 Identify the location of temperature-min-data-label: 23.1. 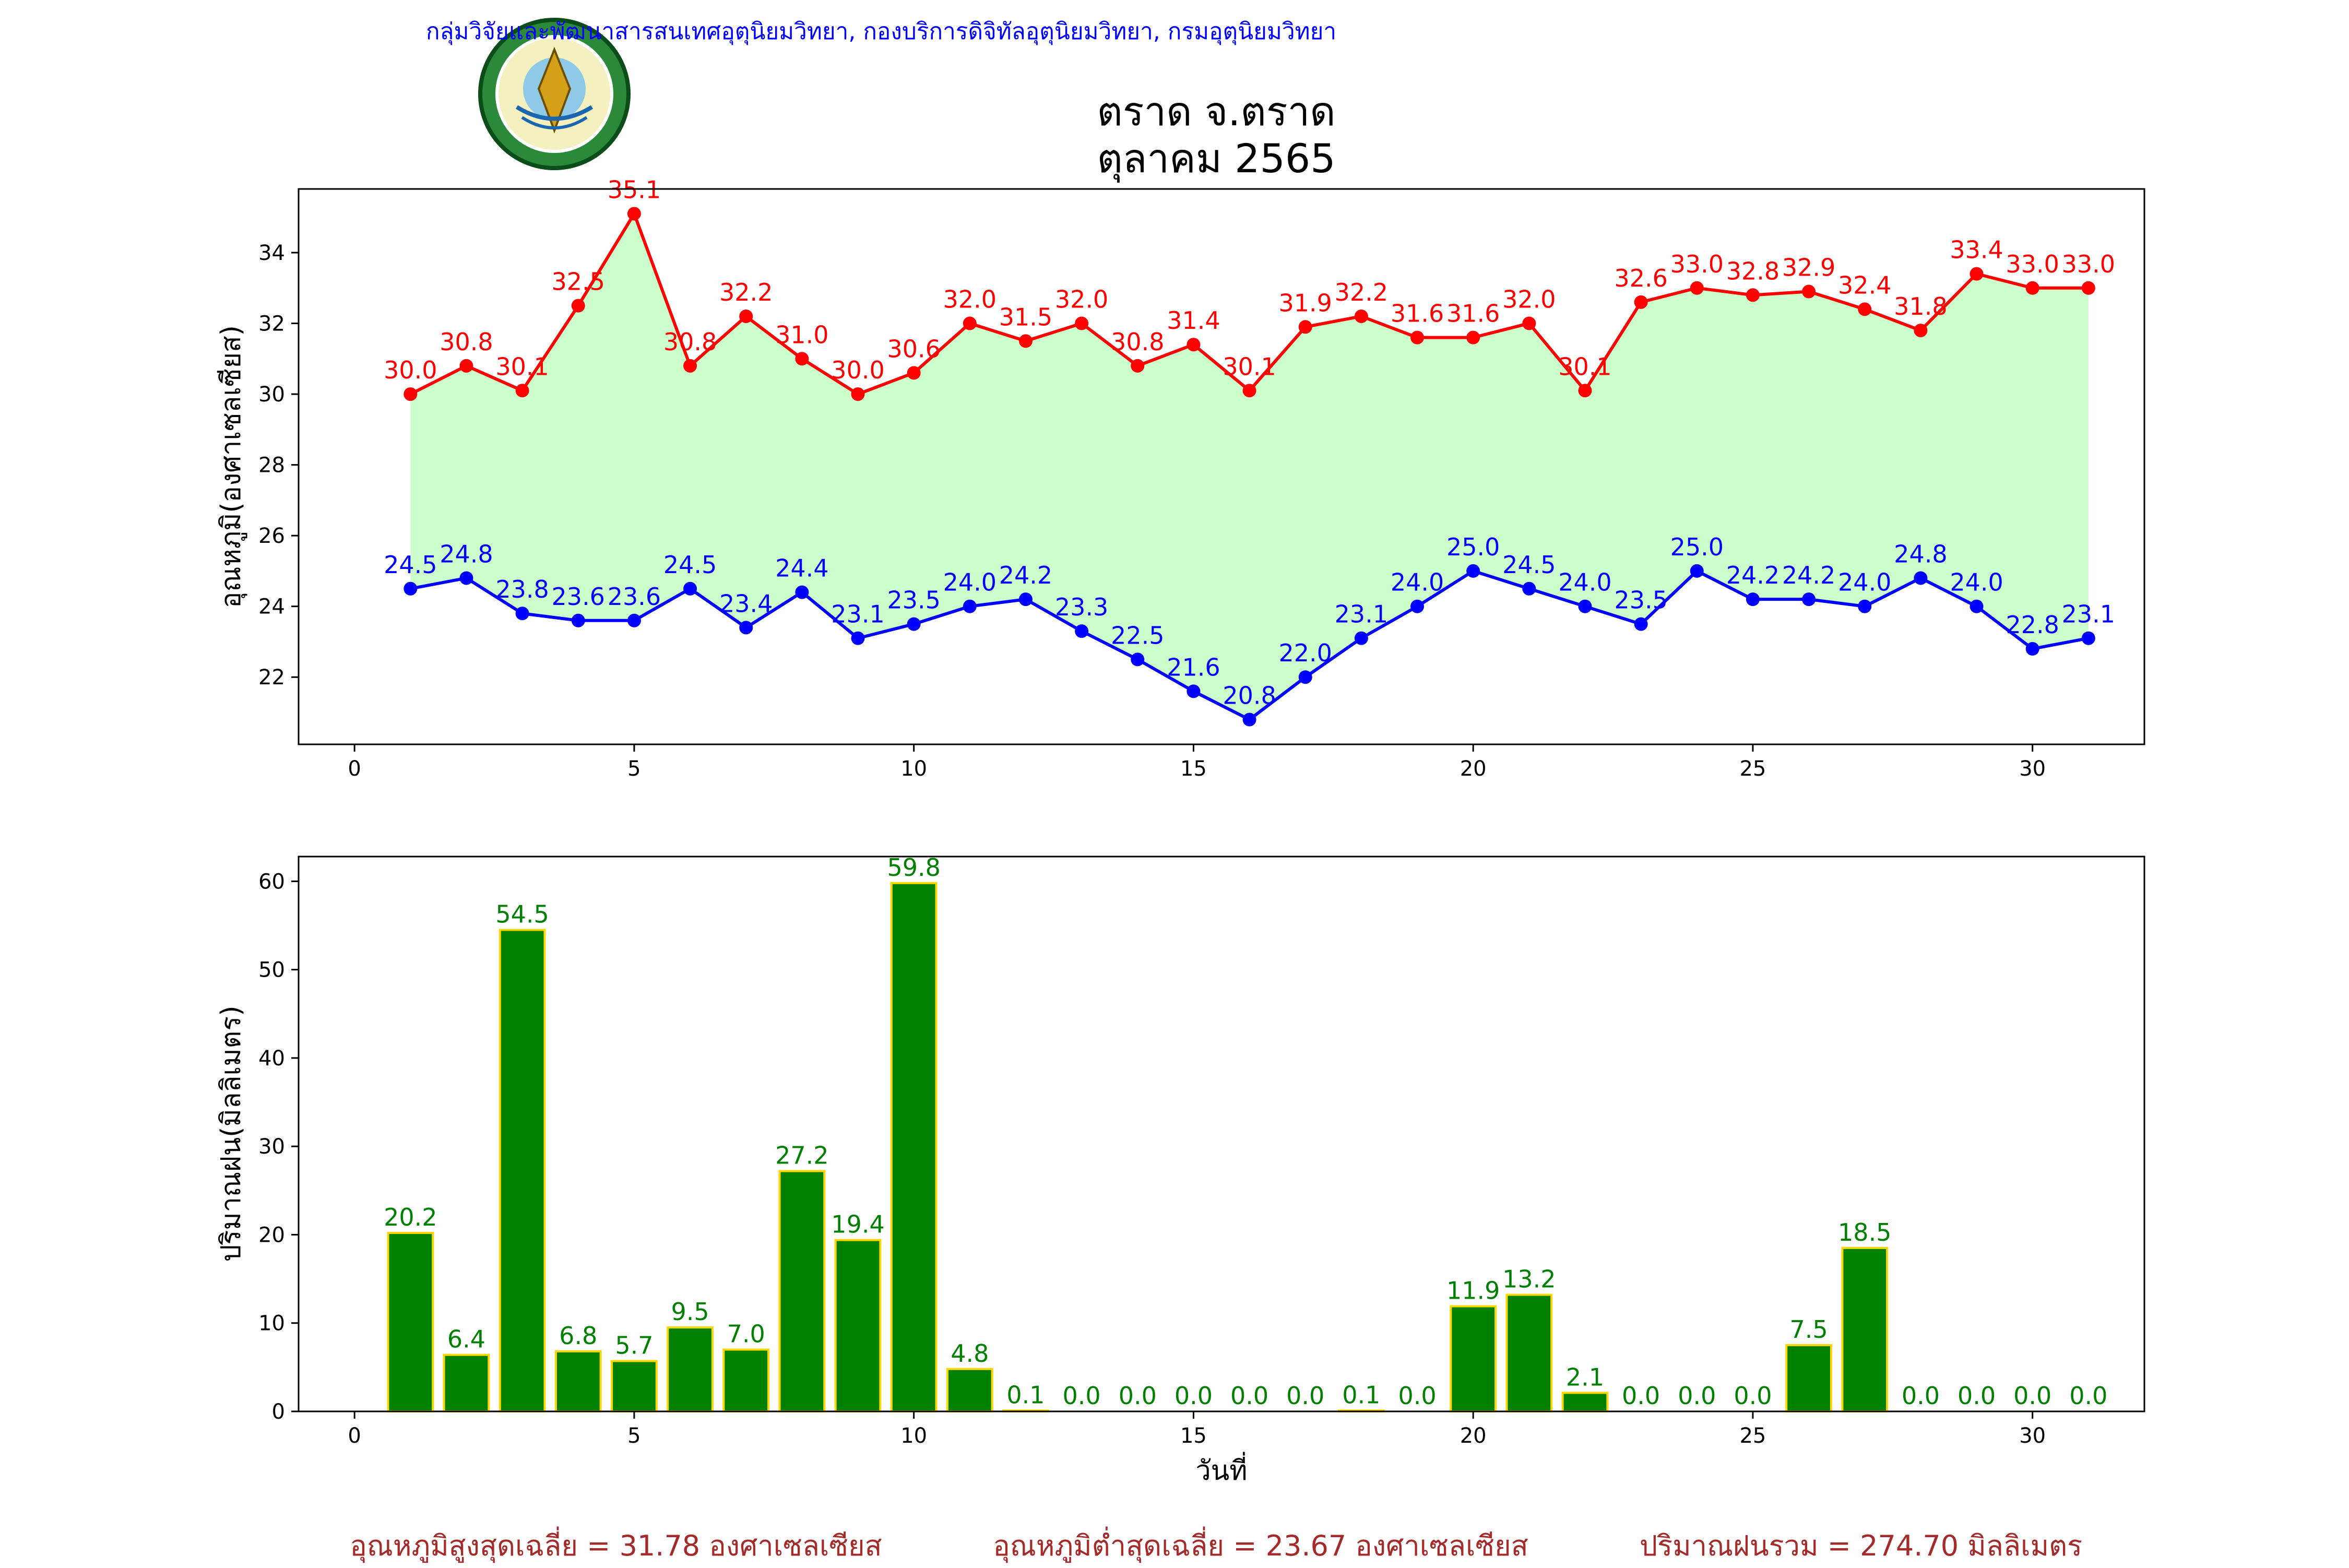
(857, 614).